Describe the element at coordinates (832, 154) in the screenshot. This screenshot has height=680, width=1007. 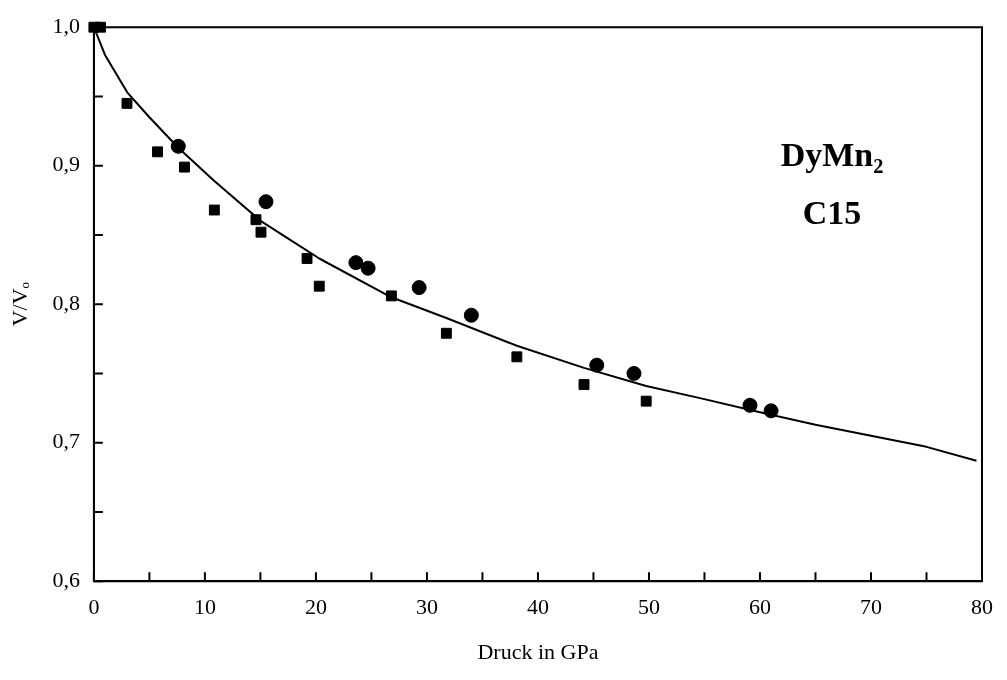
I see `annotation: DyMn₂` at that location.